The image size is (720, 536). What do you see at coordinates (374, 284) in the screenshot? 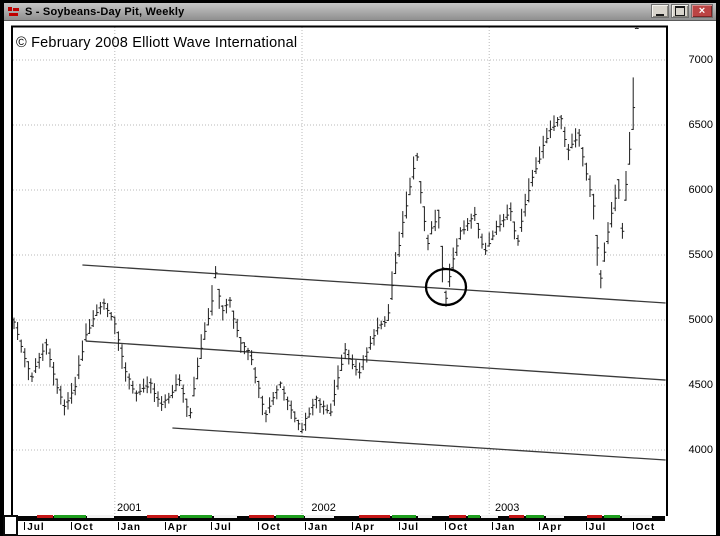
I see `upper-channel-line` at bounding box center [374, 284].